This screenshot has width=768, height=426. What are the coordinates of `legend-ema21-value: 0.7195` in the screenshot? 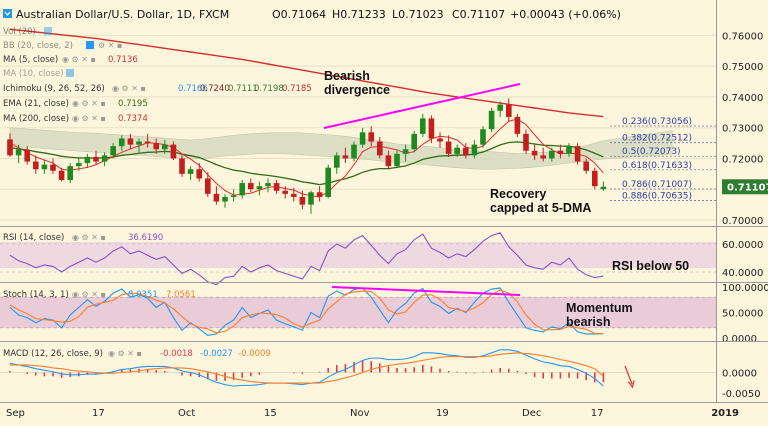 It's located at (133, 104).